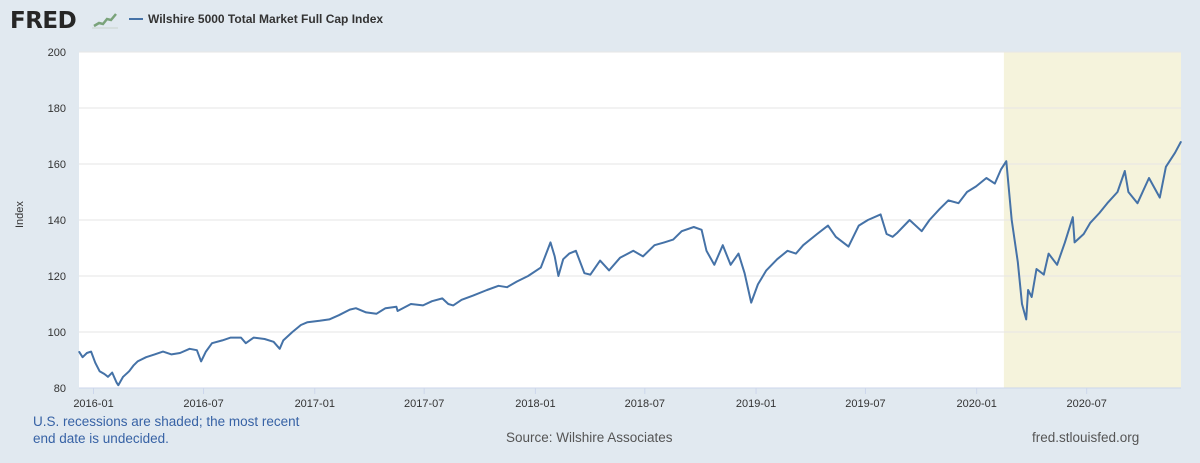  Describe the element at coordinates (645, 404) in the screenshot. I see `x-tick-label: 2018-07` at that location.